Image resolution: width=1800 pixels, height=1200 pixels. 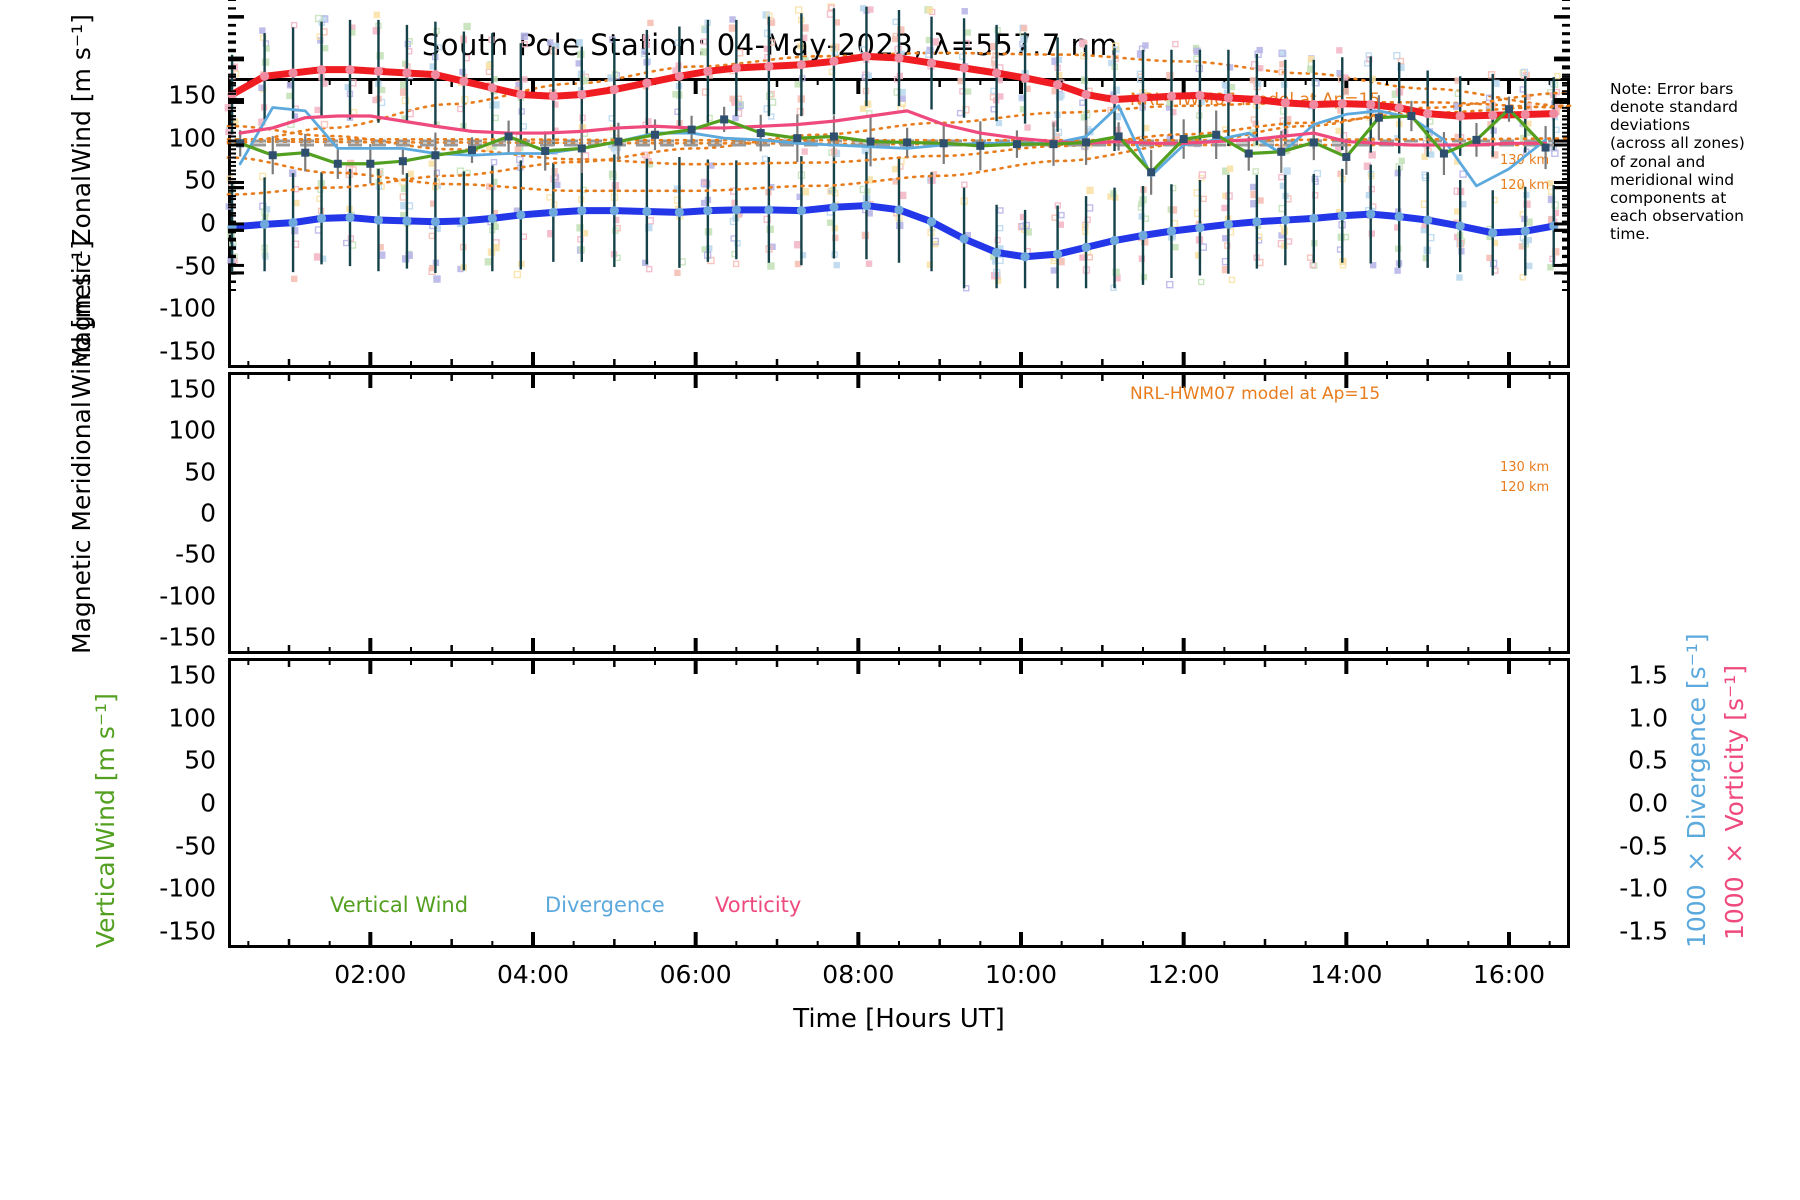 I want to click on x-tick-label: 14:00, so click(x=1346, y=974).